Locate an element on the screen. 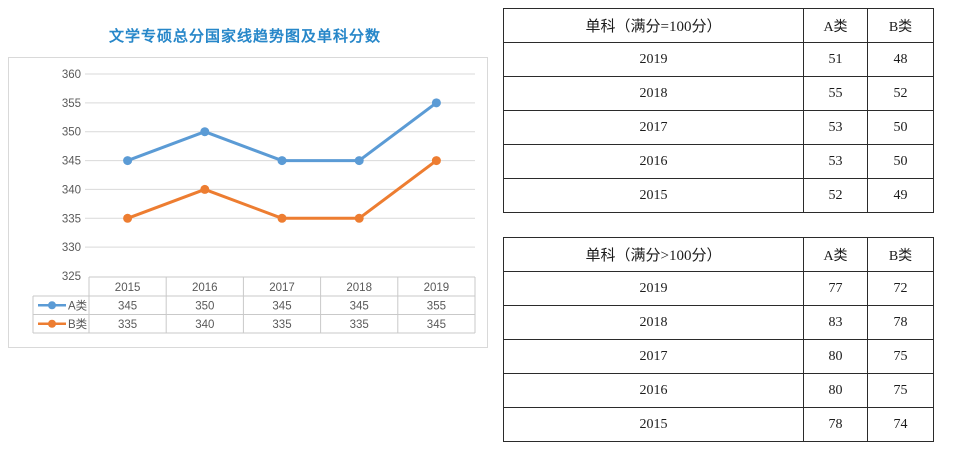 The image size is (976, 475). a-score-cell: 77 is located at coordinates (835, 288).